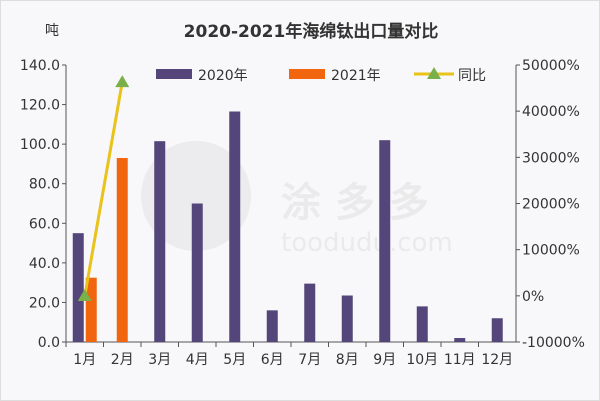  Describe the element at coordinates (103, 189) in the screenshot. I see `line-yoy` at that location.